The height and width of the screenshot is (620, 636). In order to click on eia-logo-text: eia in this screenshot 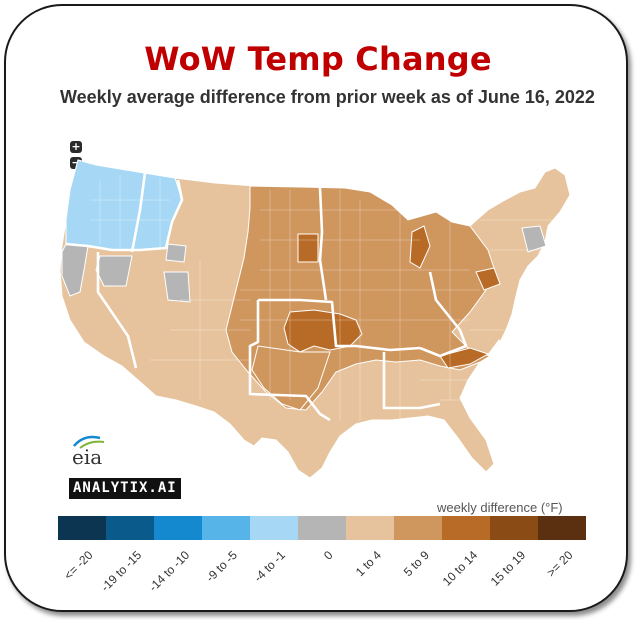, I will do `click(87, 457)`.